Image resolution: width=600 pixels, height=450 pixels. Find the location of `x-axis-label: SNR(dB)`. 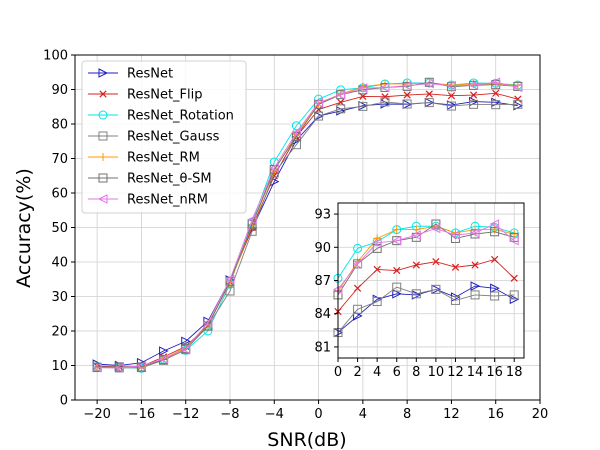

x-axis-label: SNR(dB) is located at coordinates (306, 439).